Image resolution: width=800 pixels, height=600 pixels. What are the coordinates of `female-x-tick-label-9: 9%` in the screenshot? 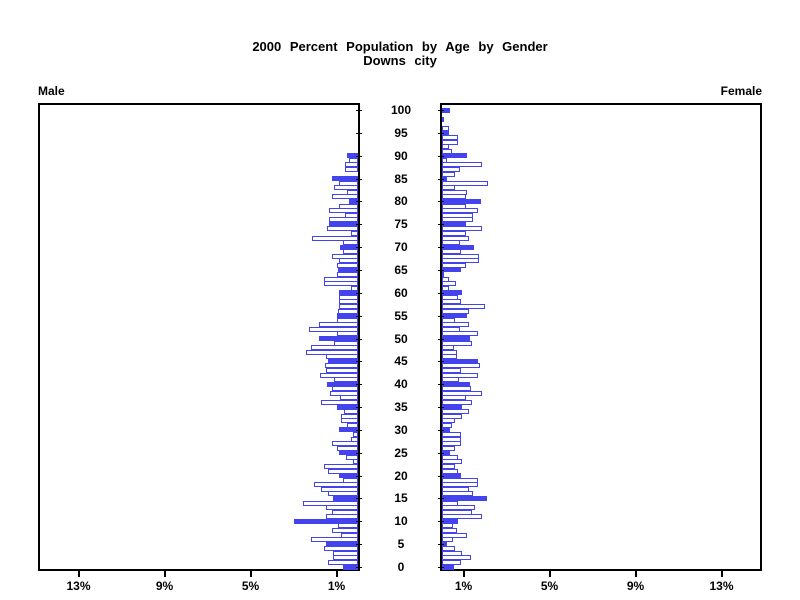 It's located at (635, 586).